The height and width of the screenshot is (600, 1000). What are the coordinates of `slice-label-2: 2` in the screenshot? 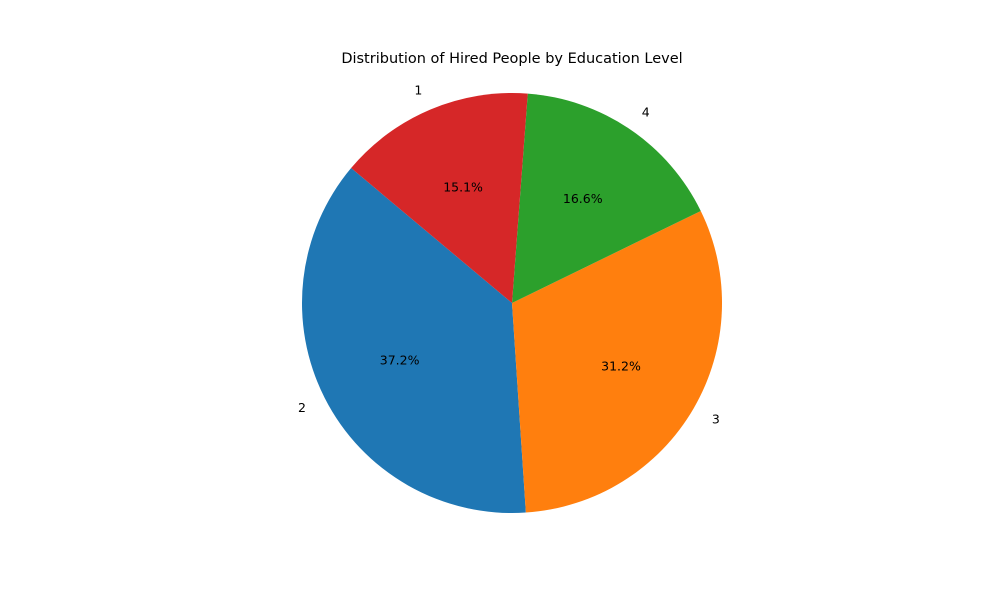 It's located at (302, 407).